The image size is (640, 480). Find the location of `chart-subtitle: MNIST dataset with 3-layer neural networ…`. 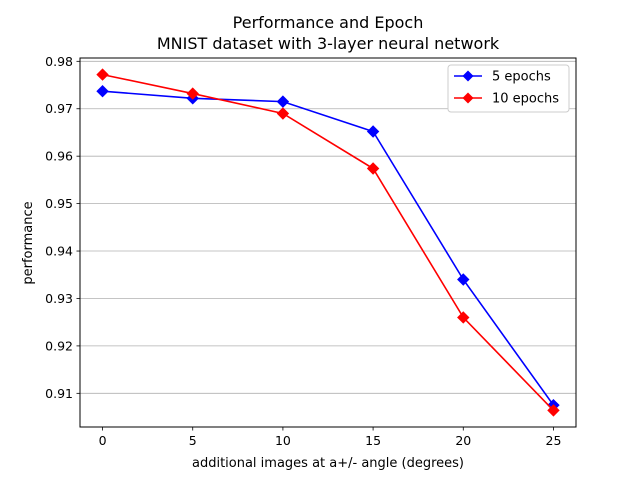

chart-subtitle: MNIST dataset with 3-layer neural networ… is located at coordinates (328, 43).